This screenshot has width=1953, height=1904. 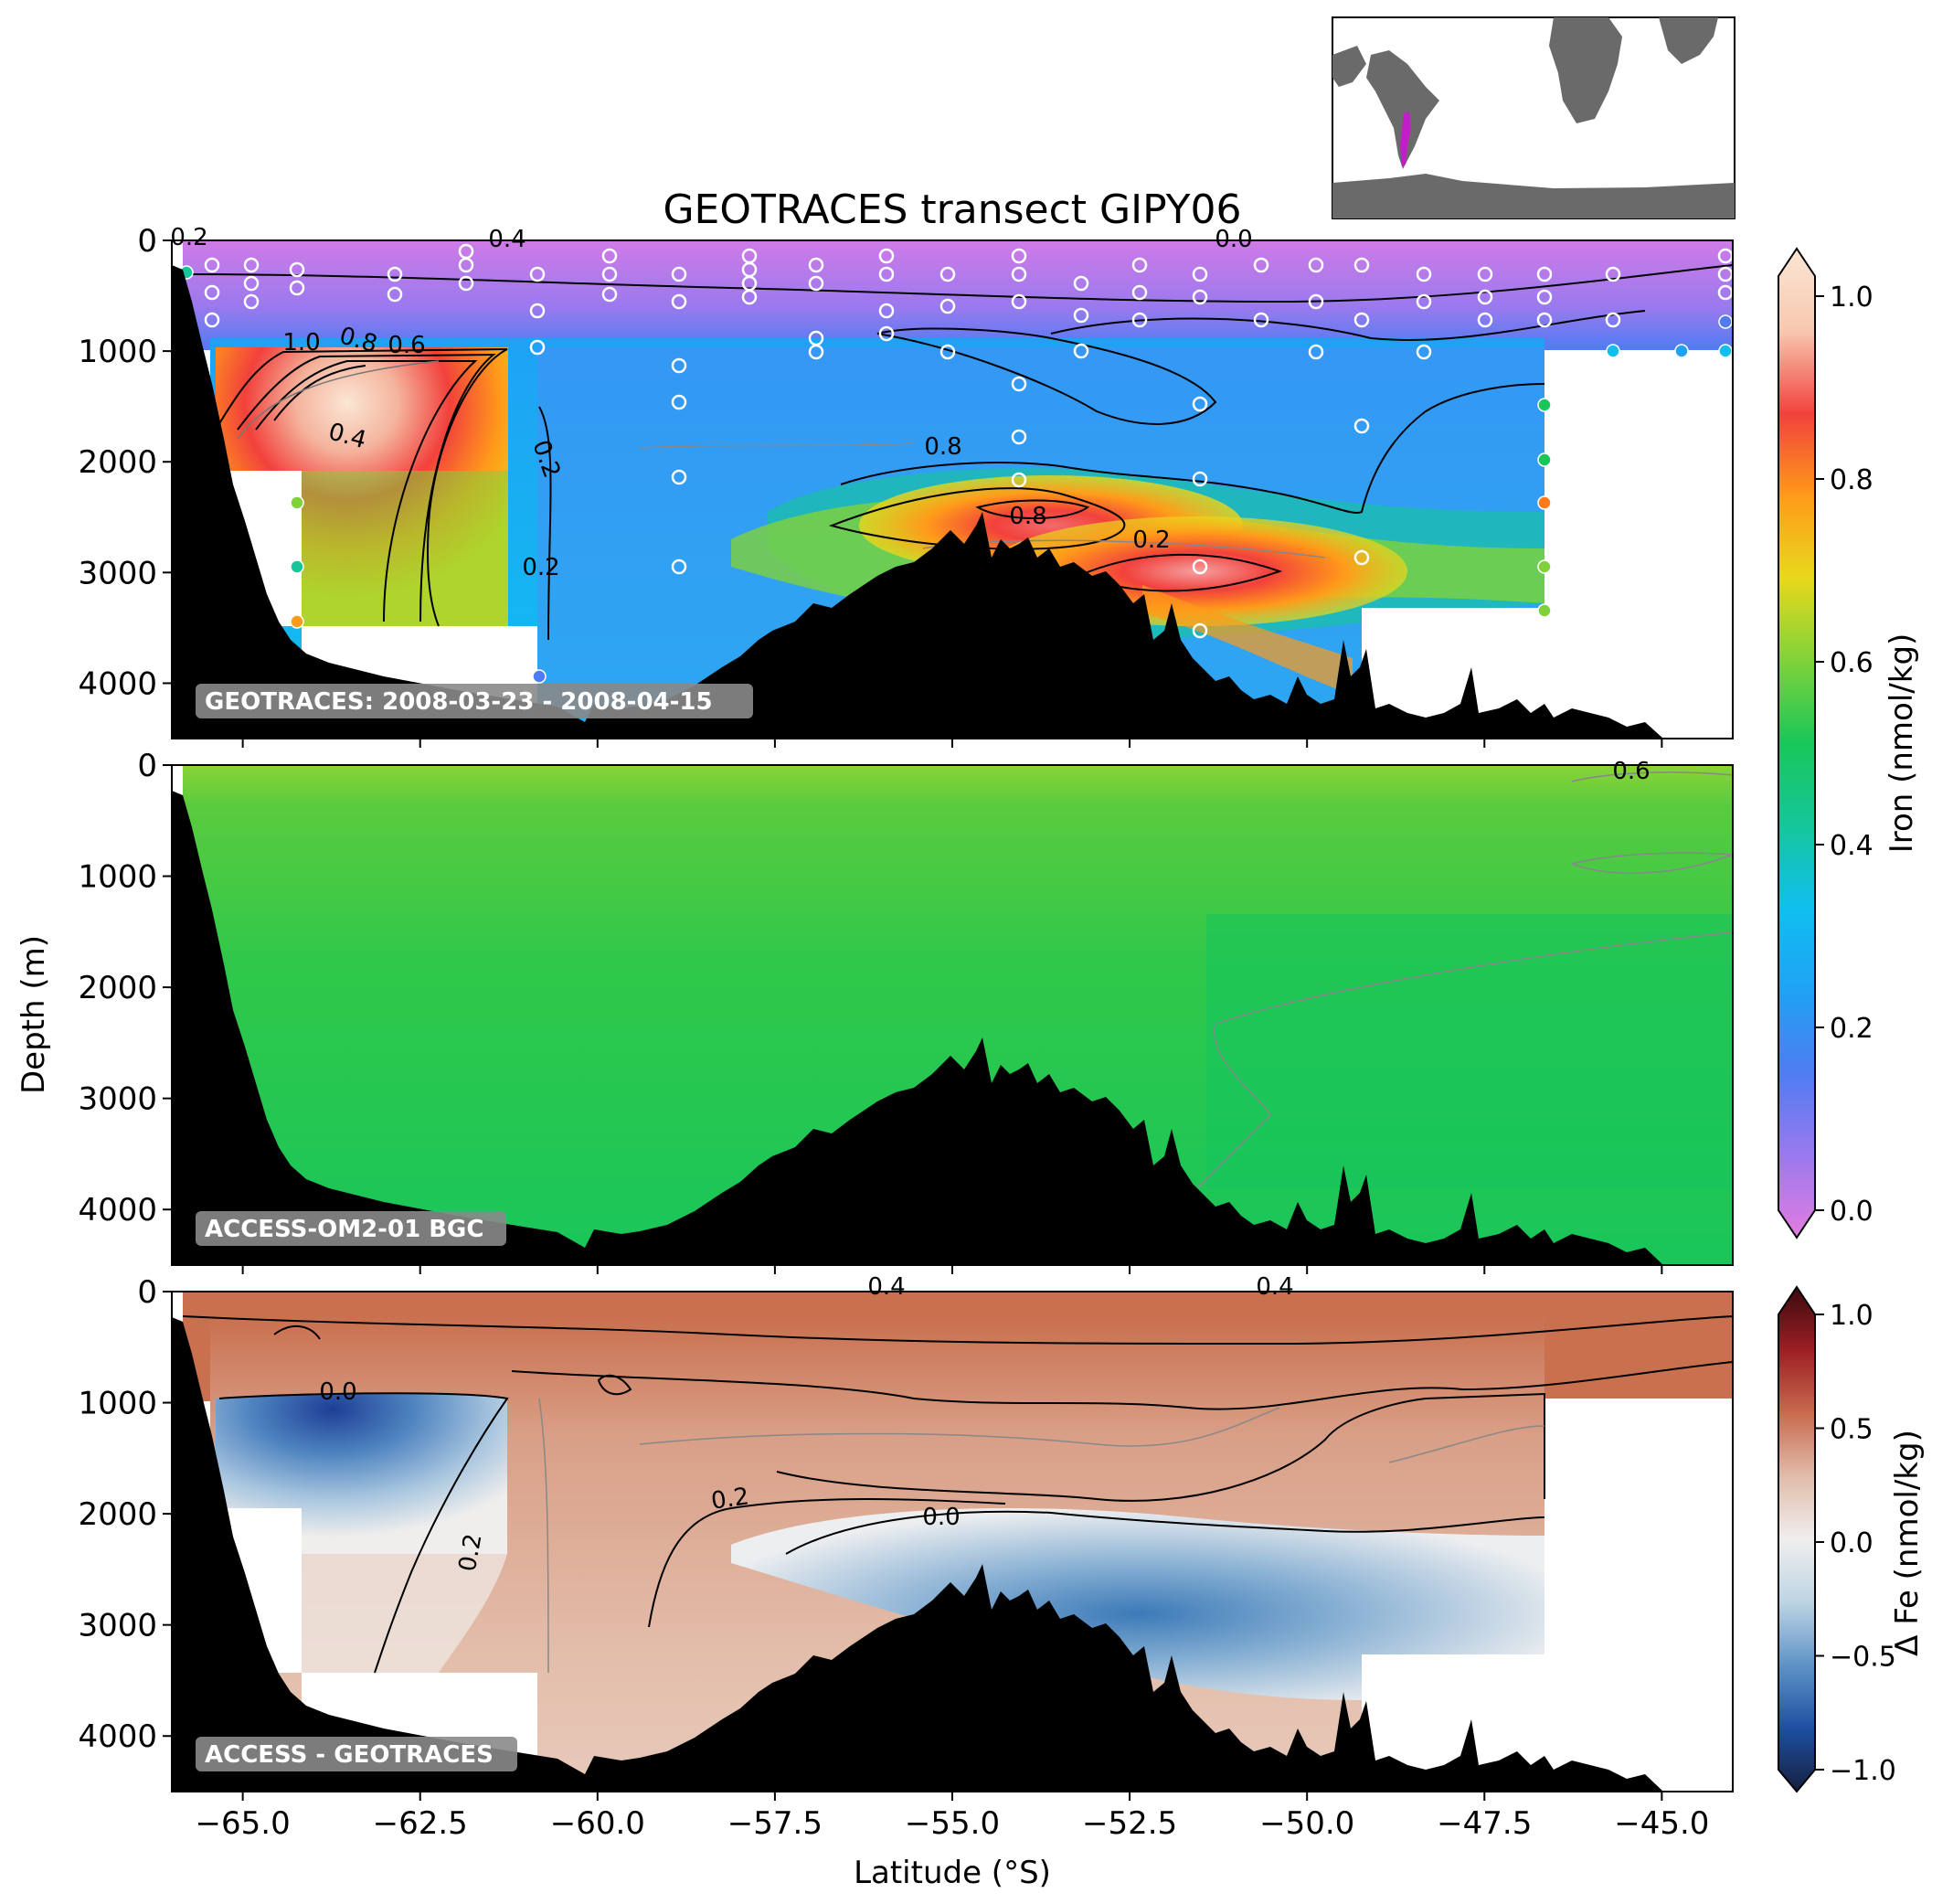 I want to click on panel-tag-geotraces: GEOTRACES: 2008-03-23 - 2008-04-15, so click(x=459, y=702).